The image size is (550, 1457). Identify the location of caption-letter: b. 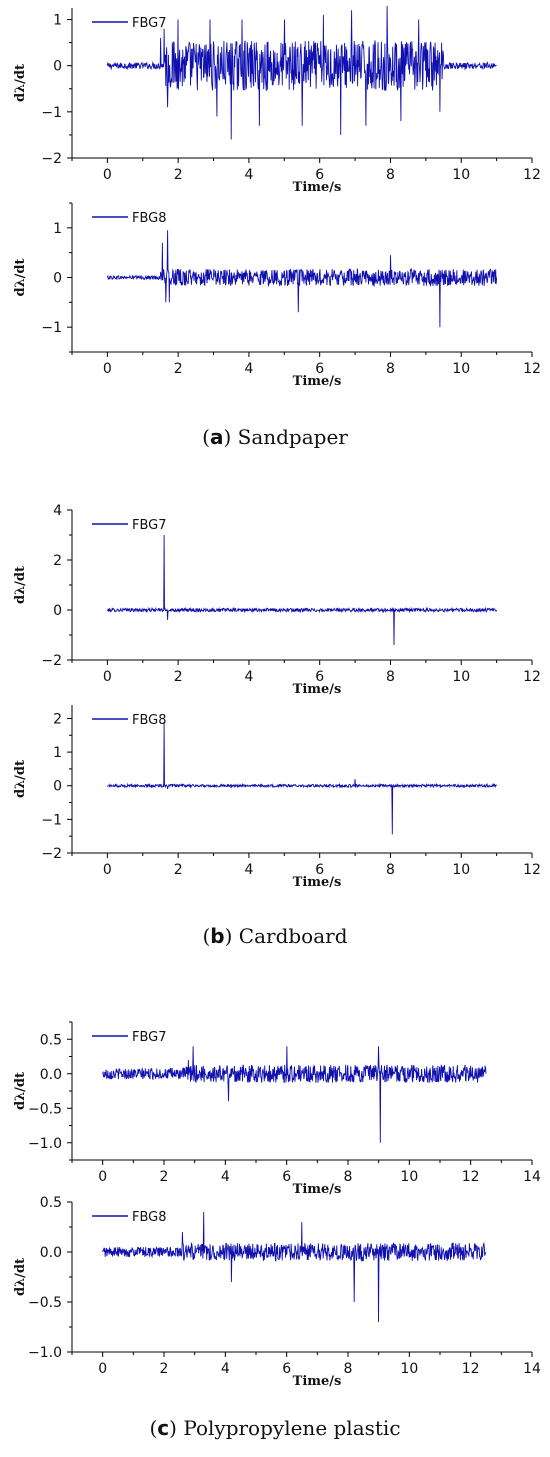
(217, 936).